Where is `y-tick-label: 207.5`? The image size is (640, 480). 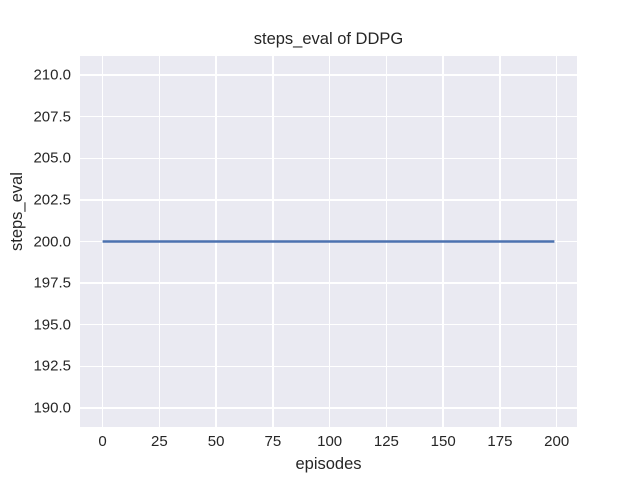
y-tick-label: 207.5 is located at coordinates (52, 117).